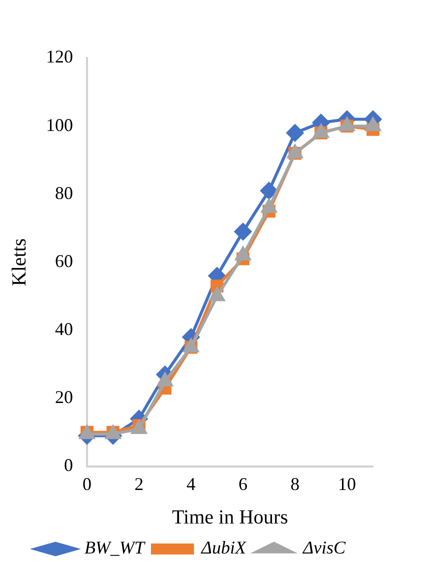  I want to click on y-tick-label: 0, so click(68, 465).